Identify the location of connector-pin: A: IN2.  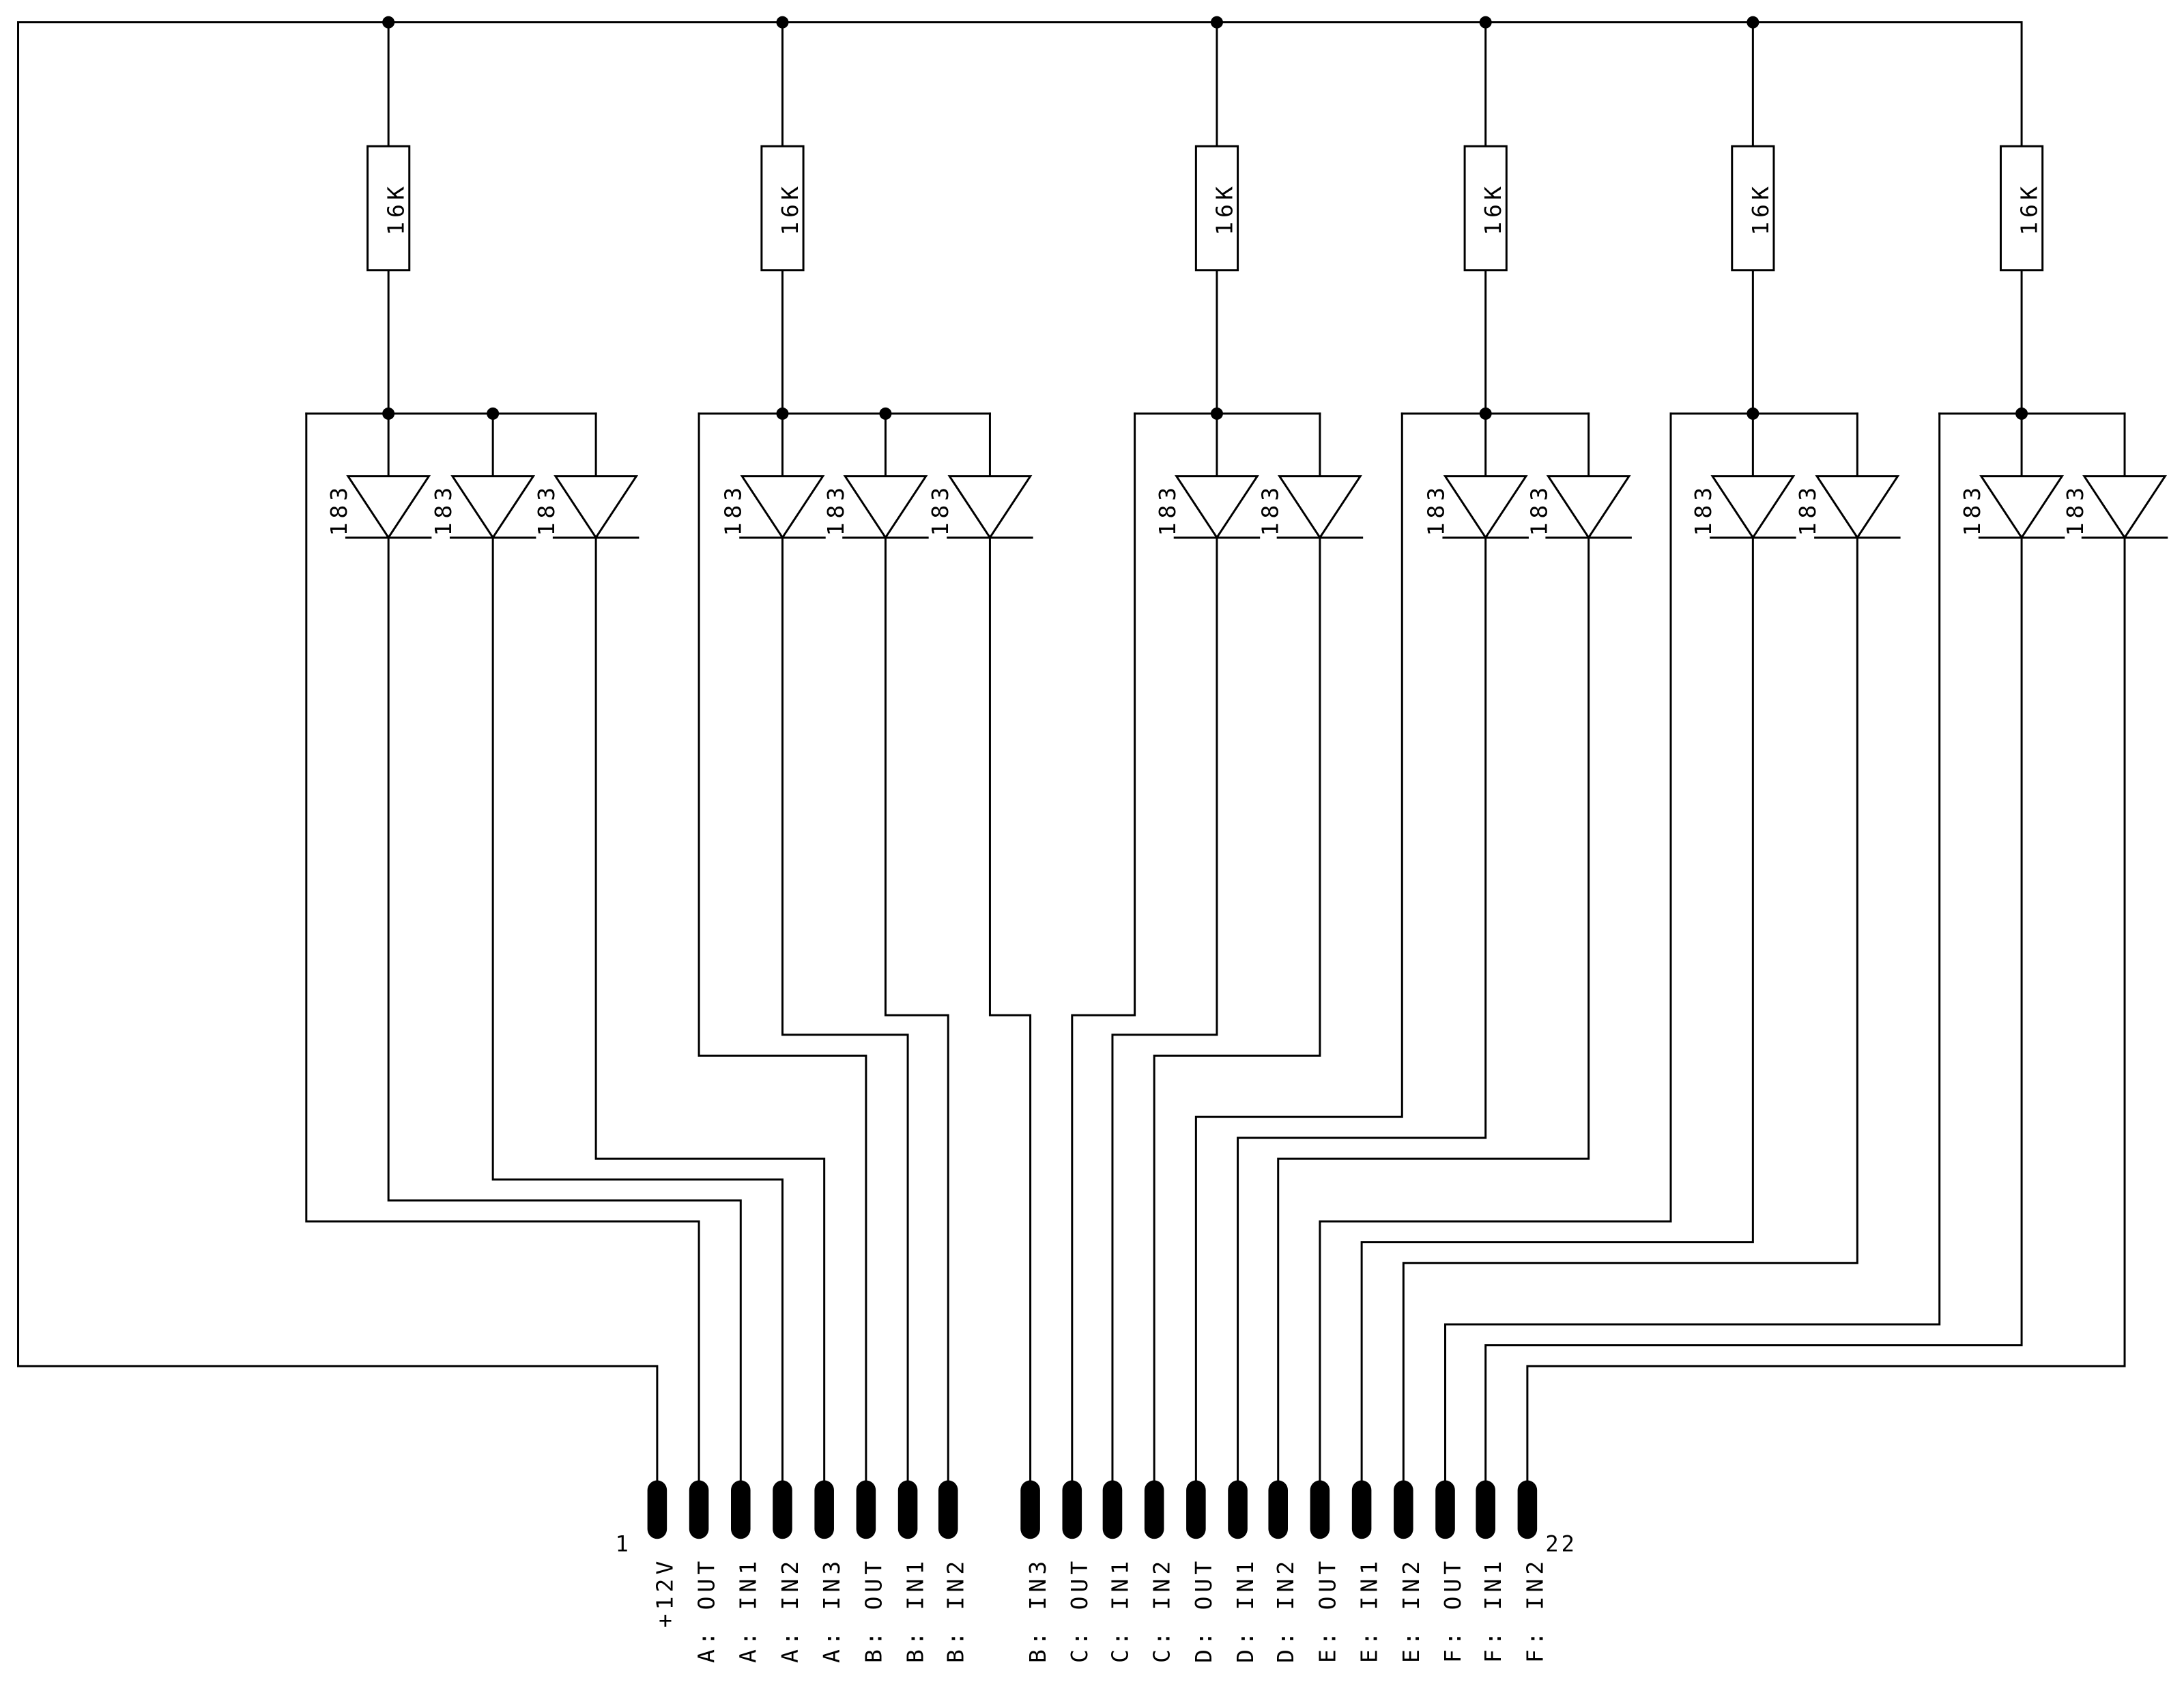
(788, 1571).